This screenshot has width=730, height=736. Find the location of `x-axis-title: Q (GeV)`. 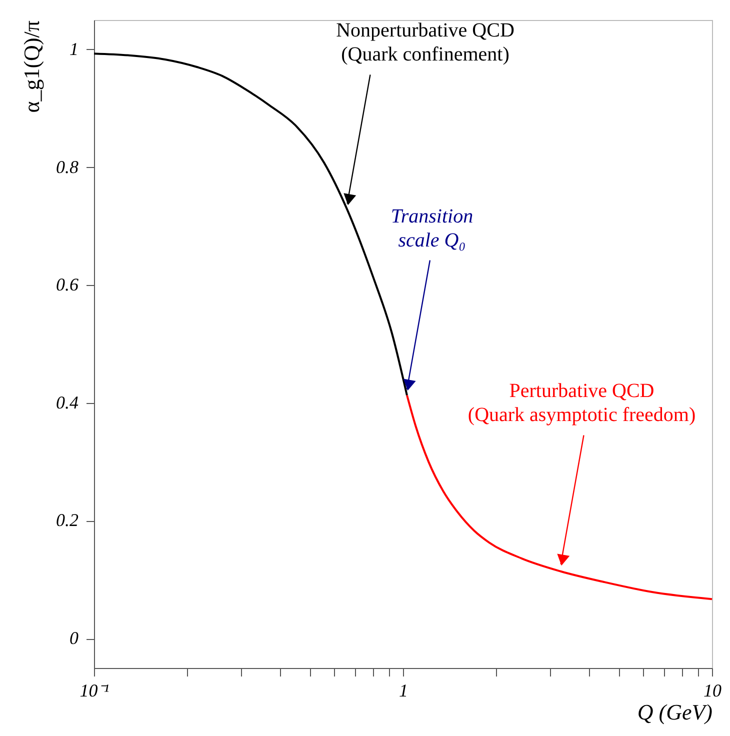

x-axis-title: Q (GeV) is located at coordinates (674, 712).